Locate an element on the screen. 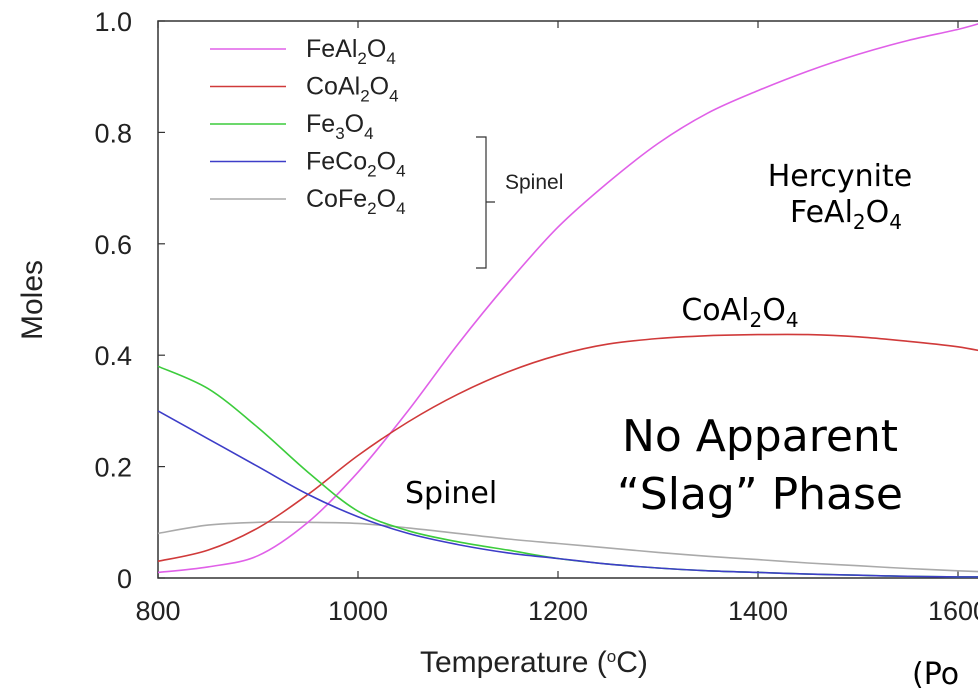  annotation-slag-phase: “Slag” Phase is located at coordinates (760, 494).